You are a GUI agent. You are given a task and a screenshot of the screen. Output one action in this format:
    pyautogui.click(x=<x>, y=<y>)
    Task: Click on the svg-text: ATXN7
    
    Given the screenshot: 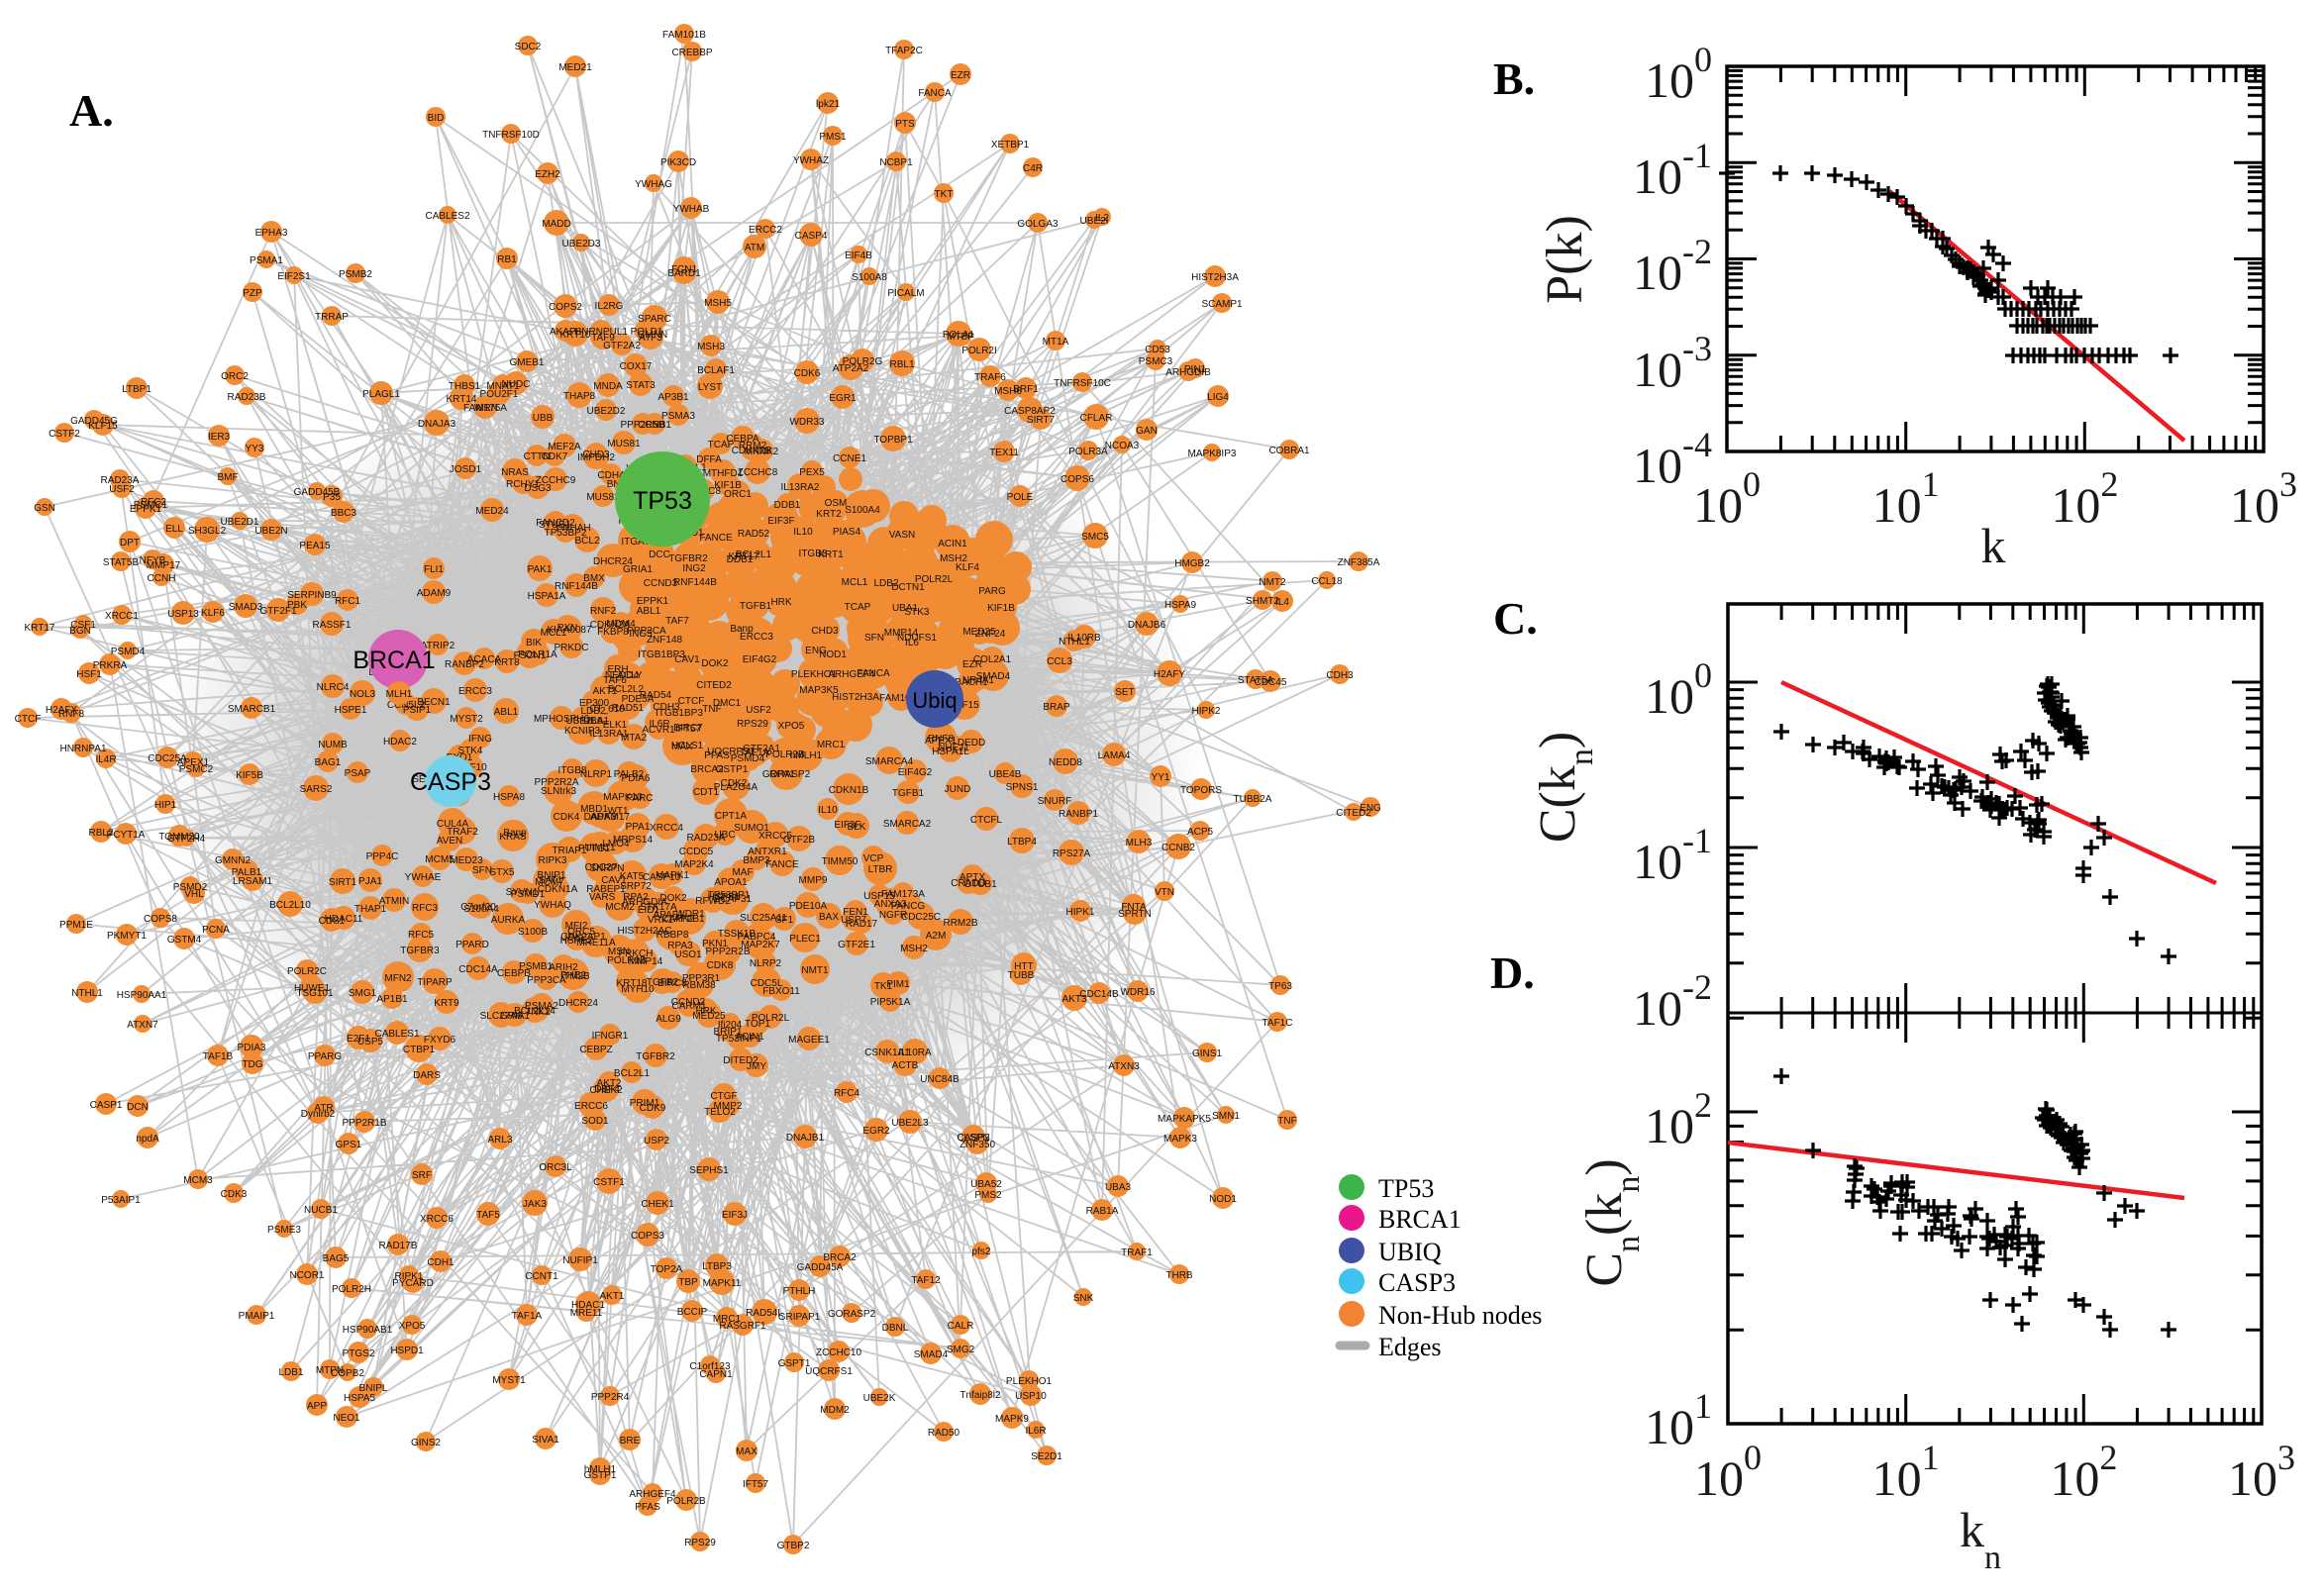 What is the action you would take?
    pyautogui.click(x=142, y=1025)
    